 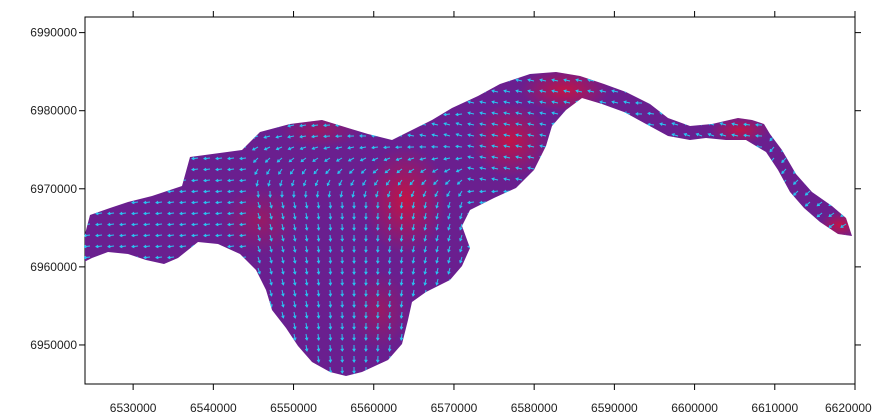 What do you see at coordinates (774, 408) in the screenshot?
I see `x-tick-label: 6610000` at bounding box center [774, 408].